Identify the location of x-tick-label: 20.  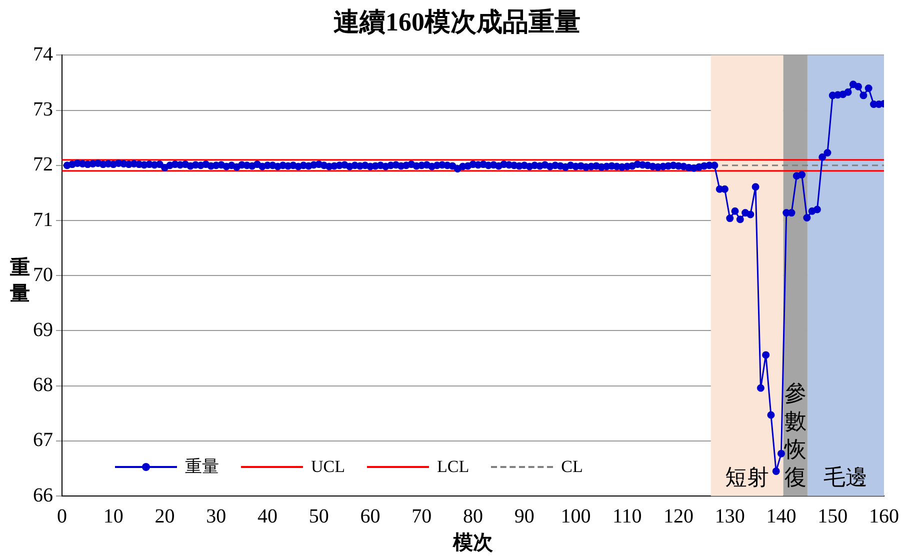
(164, 516).